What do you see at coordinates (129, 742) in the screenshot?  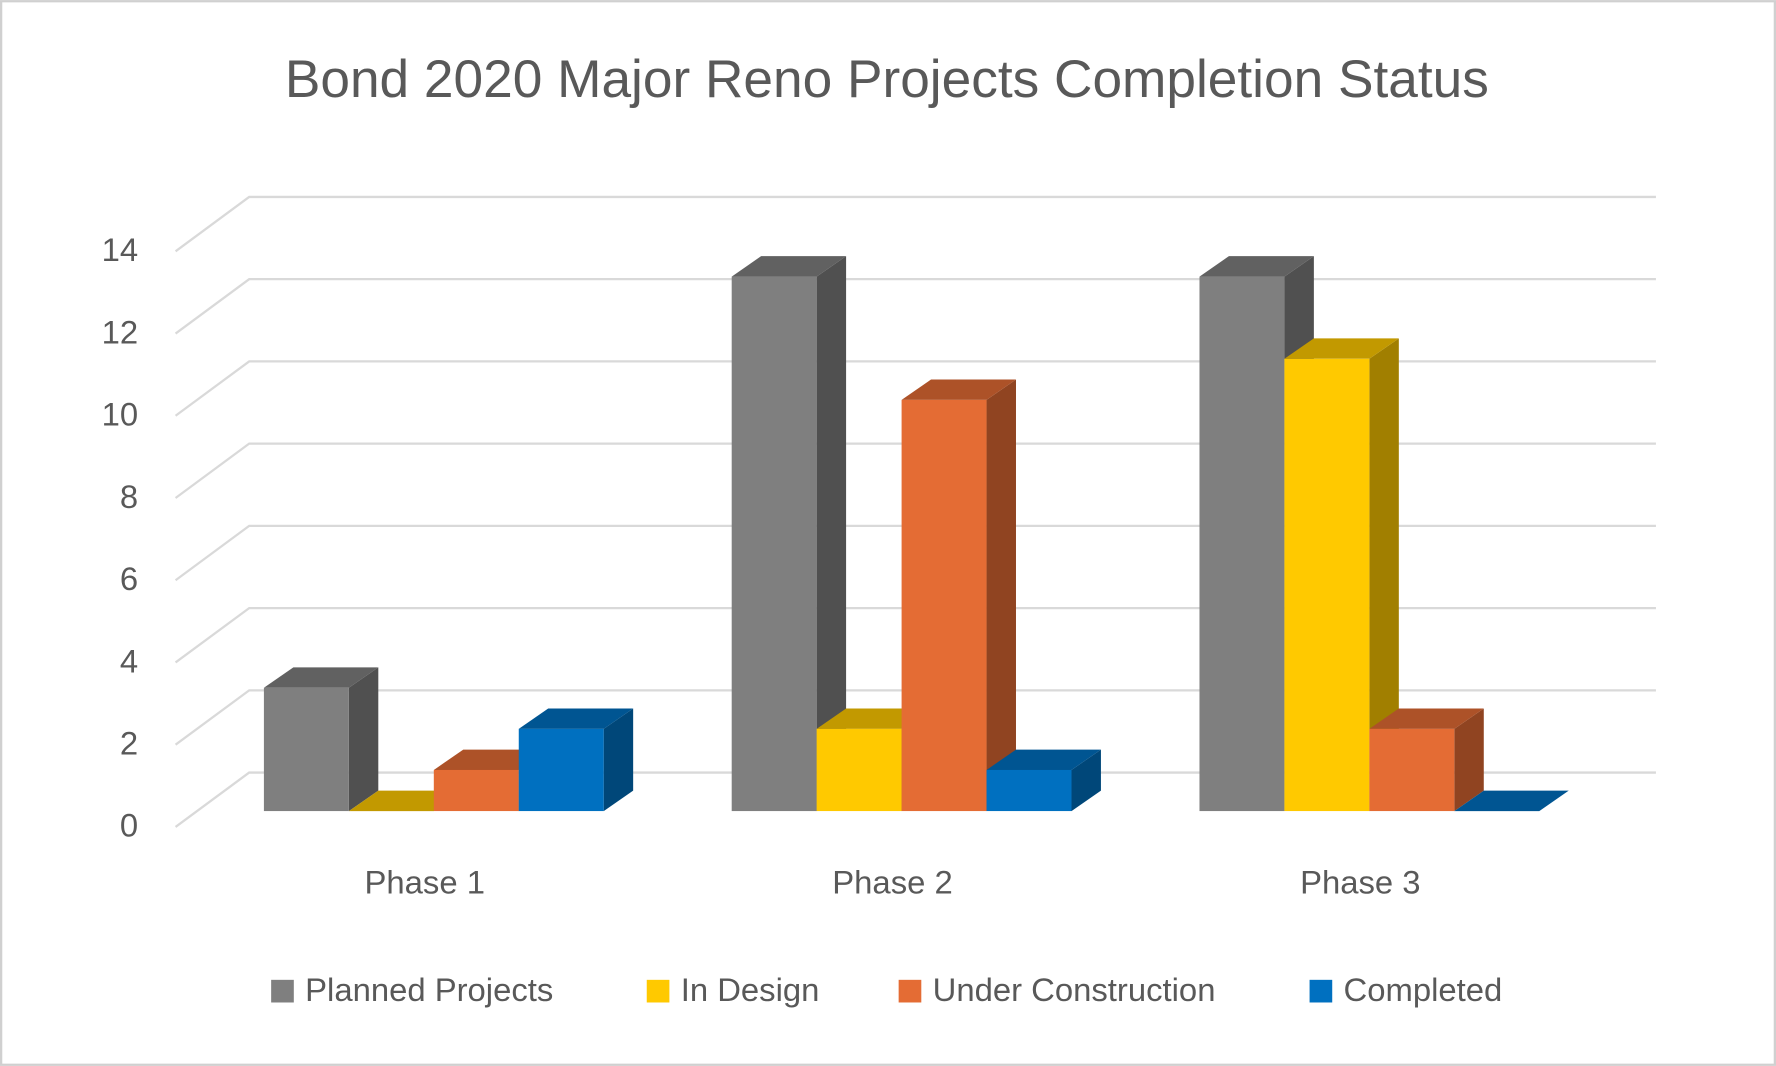 I see `y-tick-label: 2` at bounding box center [129, 742].